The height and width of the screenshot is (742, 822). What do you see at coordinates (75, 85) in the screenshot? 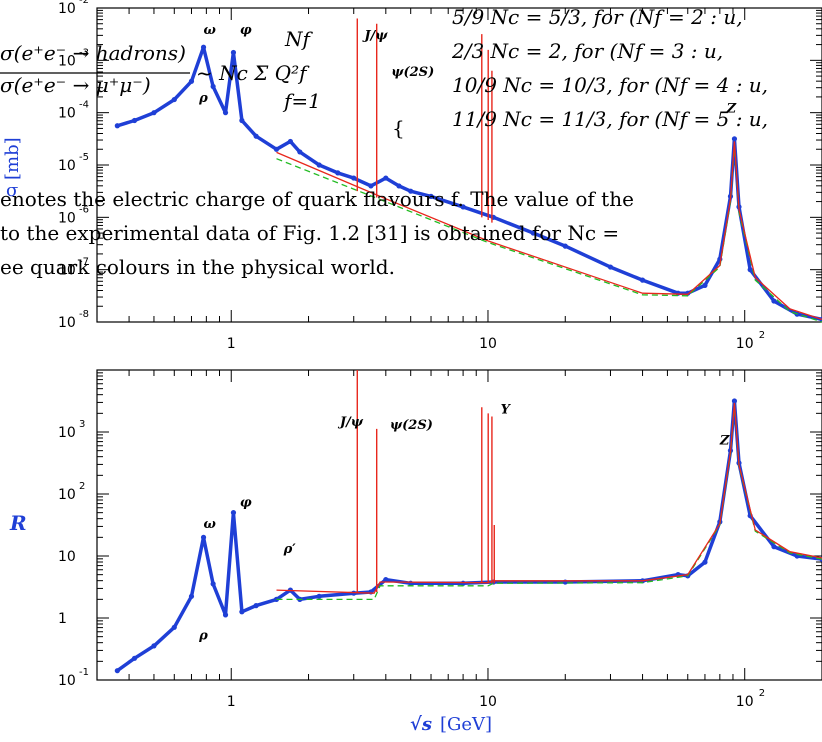
I see `formula-denominator: σ(e⁺e⁻ → μ⁺μ⁻)` at bounding box center [75, 85].